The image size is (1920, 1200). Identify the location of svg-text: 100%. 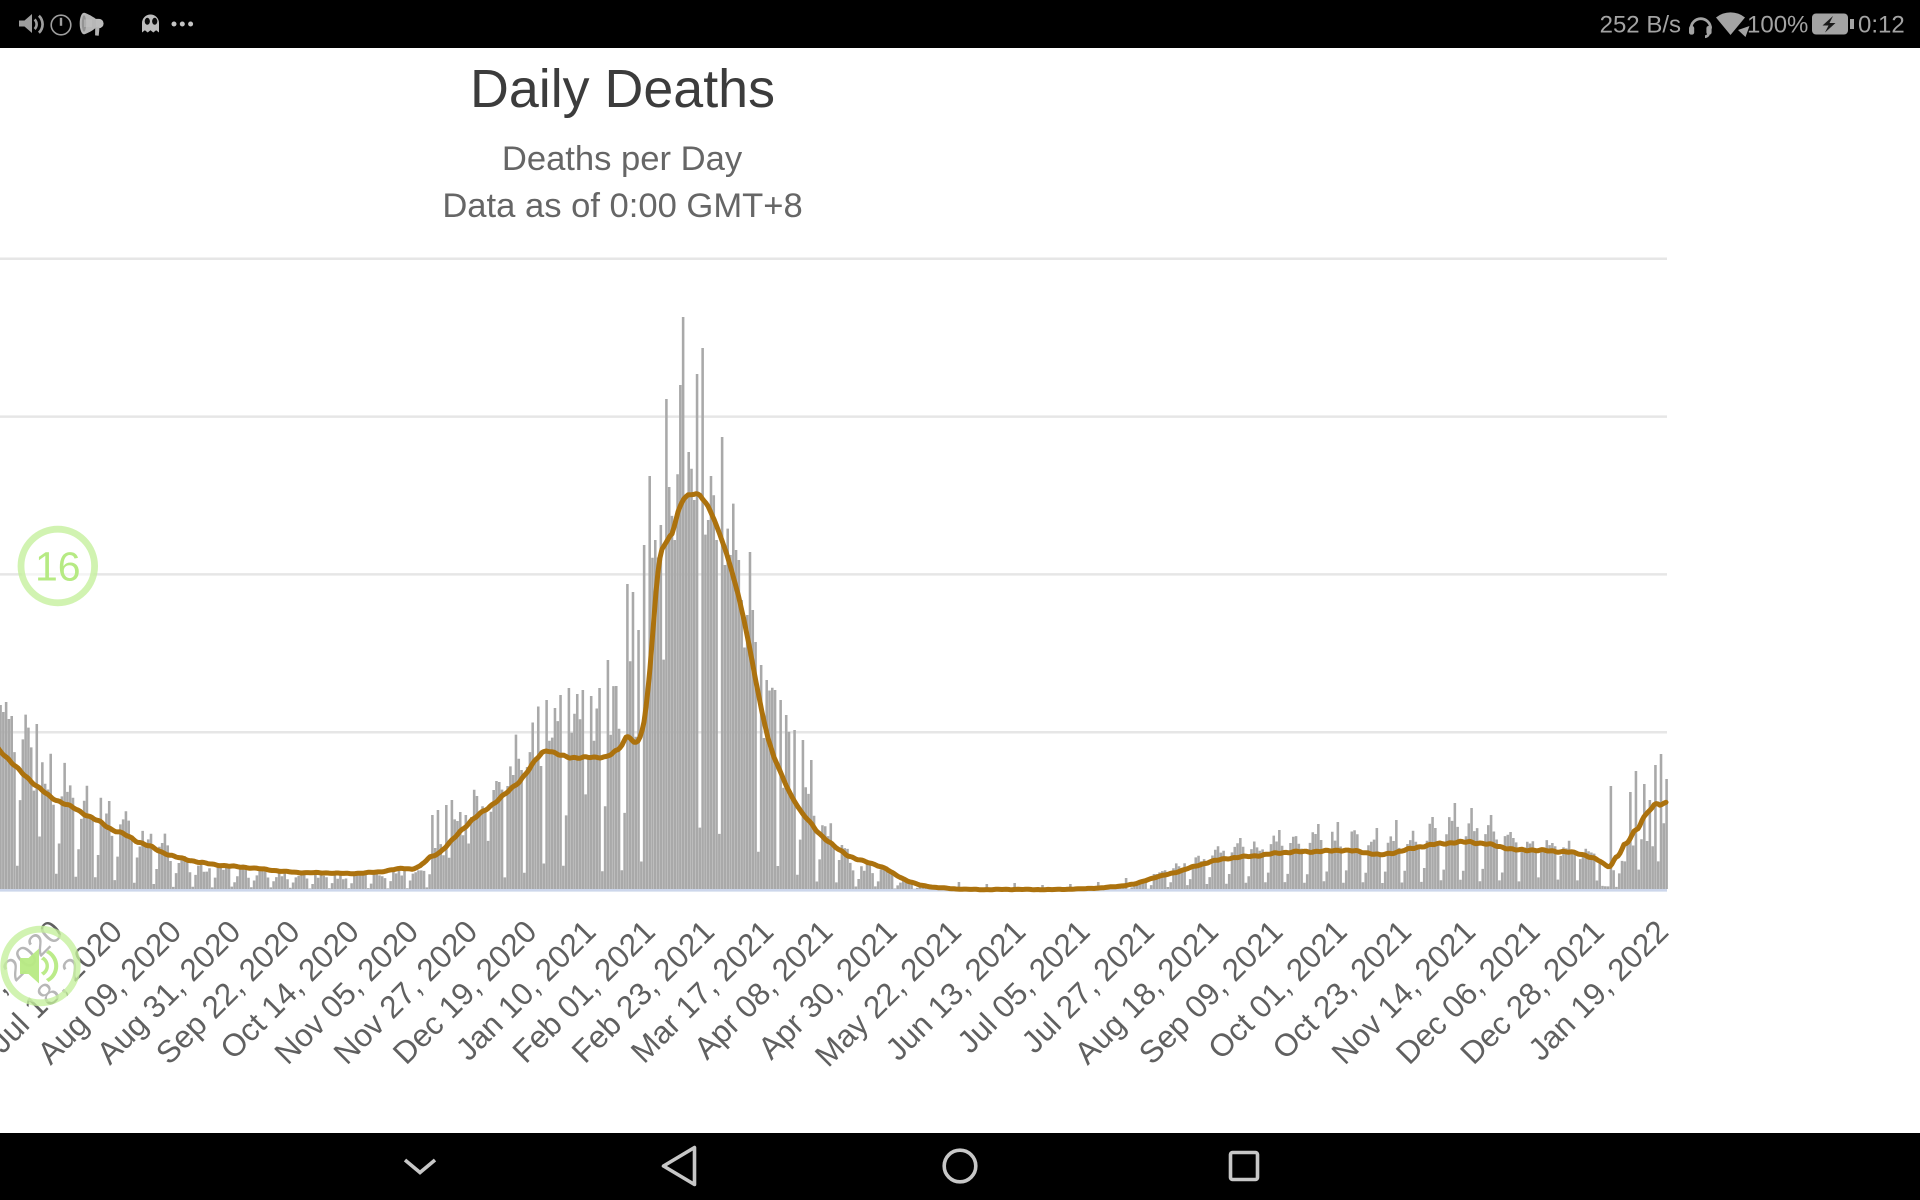
(1777, 25).